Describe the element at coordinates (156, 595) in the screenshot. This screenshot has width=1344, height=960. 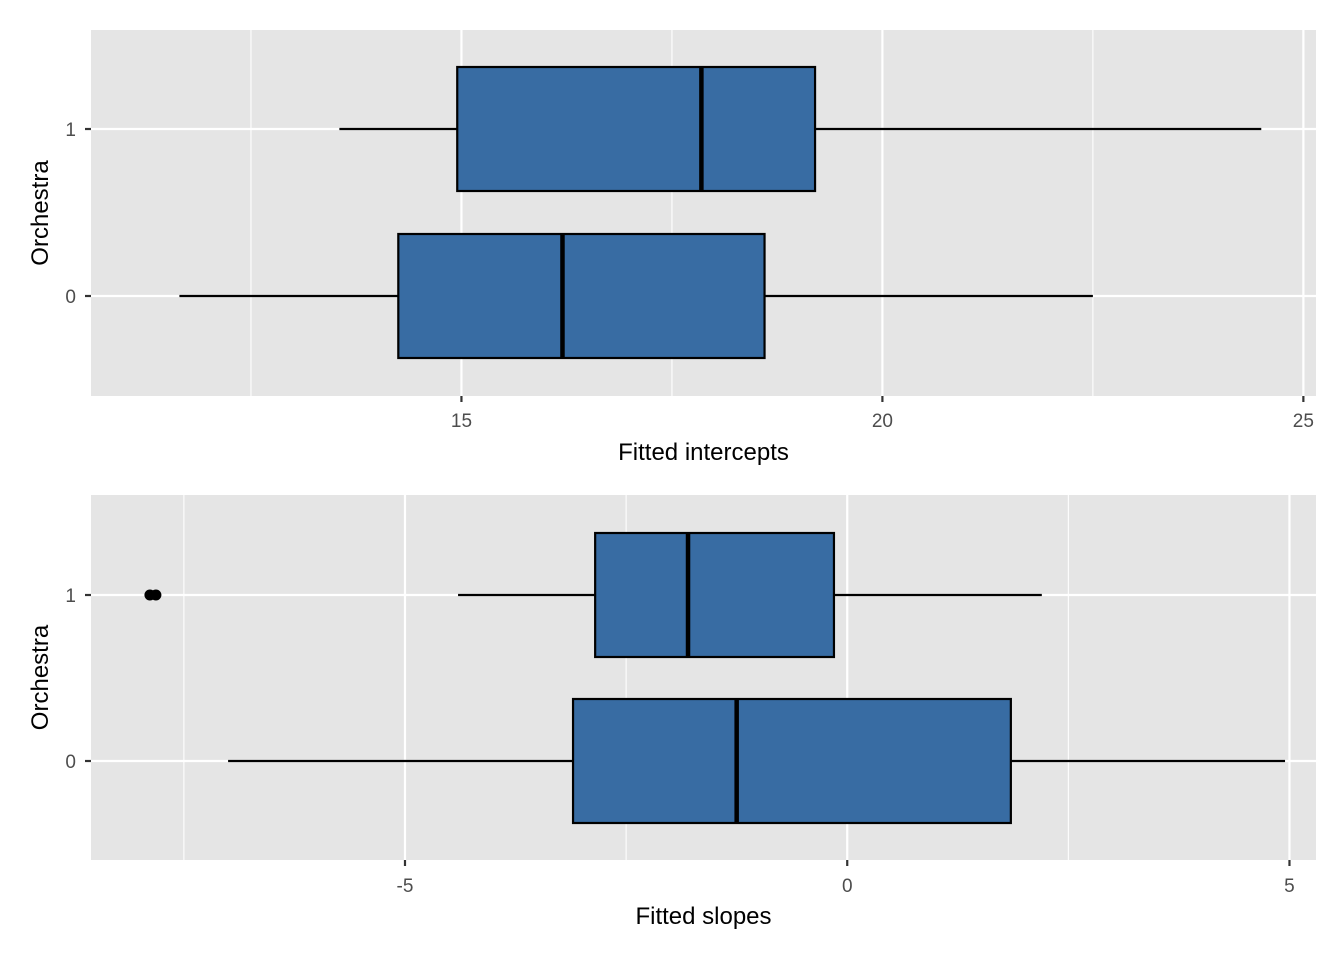
I see `outlier-point` at that location.